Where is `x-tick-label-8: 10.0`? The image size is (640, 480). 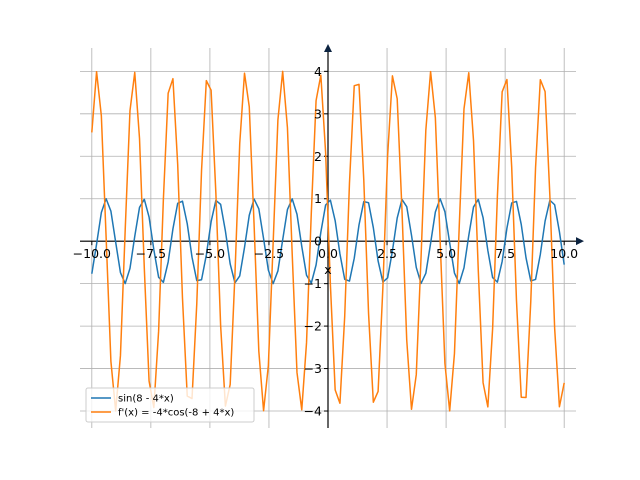
x-tick-label-8: 10.0 is located at coordinates (564, 253).